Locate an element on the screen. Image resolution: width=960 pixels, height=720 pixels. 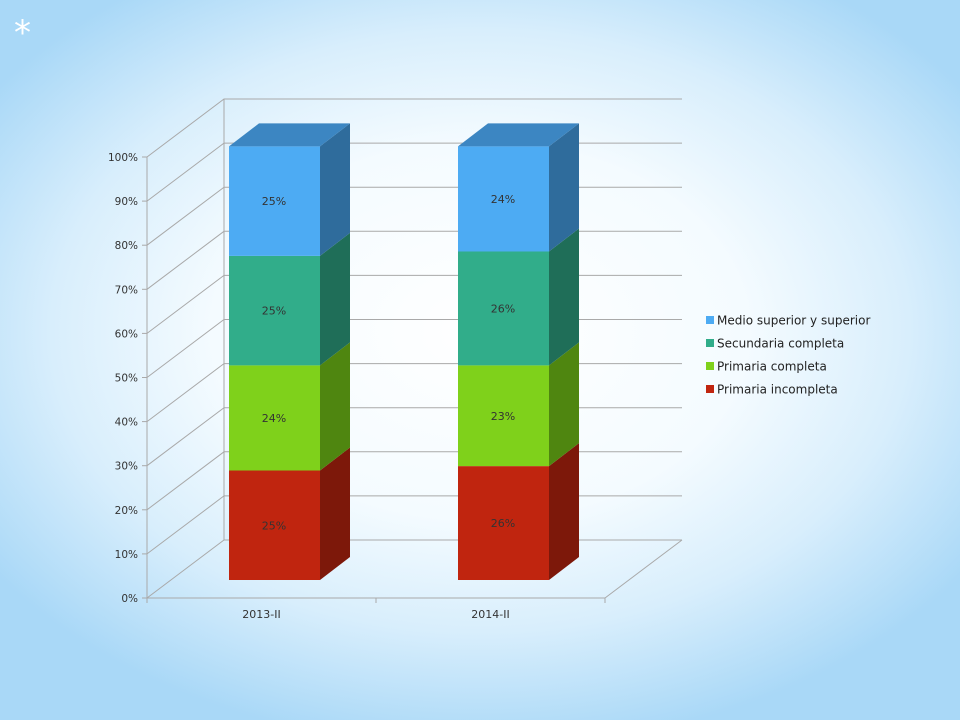
legend-label-3: Medio superior y superior is located at coordinates (793, 321).